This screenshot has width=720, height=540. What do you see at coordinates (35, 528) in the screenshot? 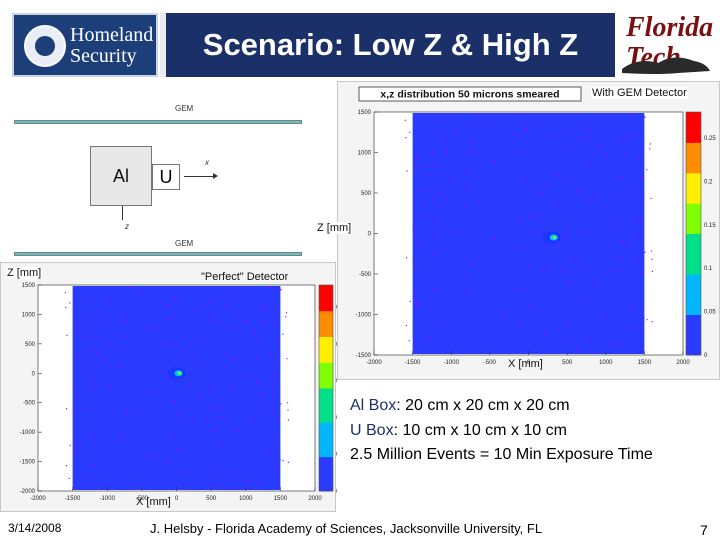
I see `slide-date: 3/14/2008` at bounding box center [35, 528].